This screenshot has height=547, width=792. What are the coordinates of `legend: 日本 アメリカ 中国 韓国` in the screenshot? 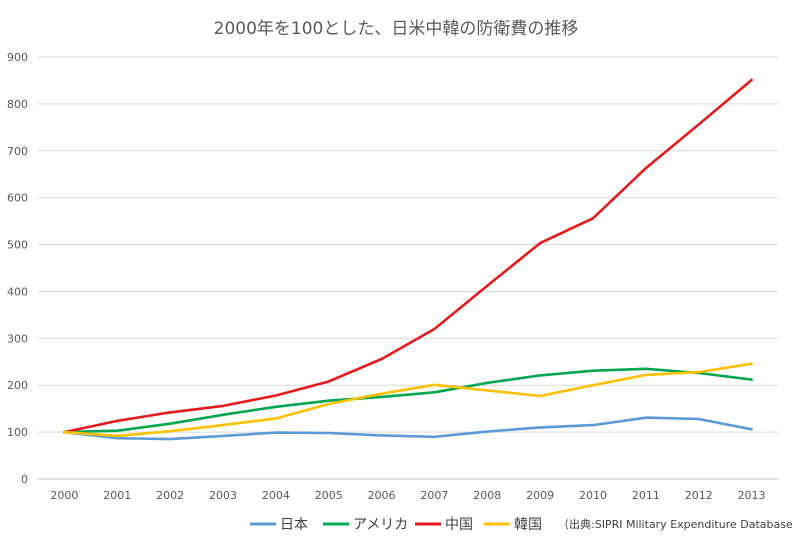 It's located at (396, 525).